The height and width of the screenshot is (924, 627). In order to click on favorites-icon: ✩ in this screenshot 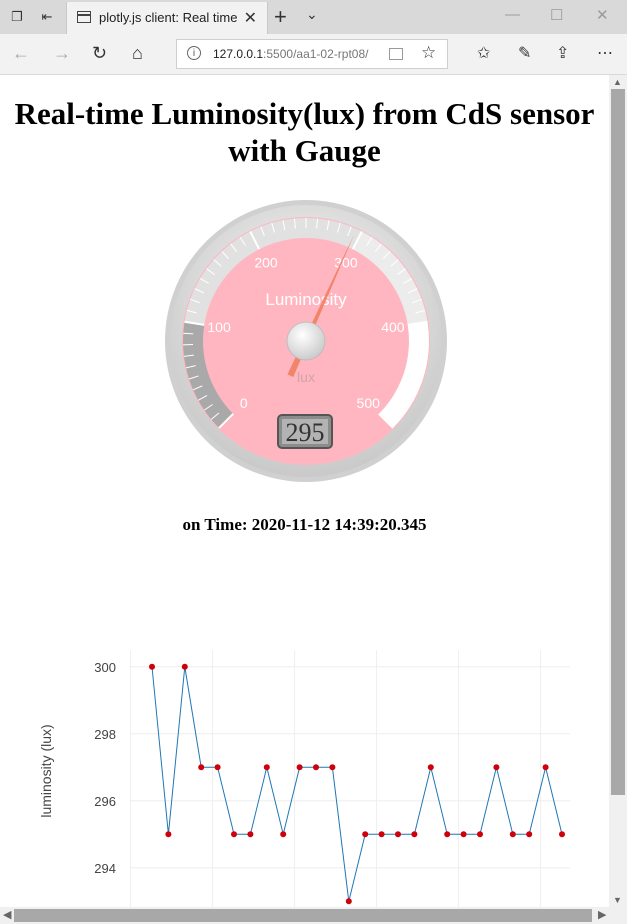, I will do `click(484, 53)`.